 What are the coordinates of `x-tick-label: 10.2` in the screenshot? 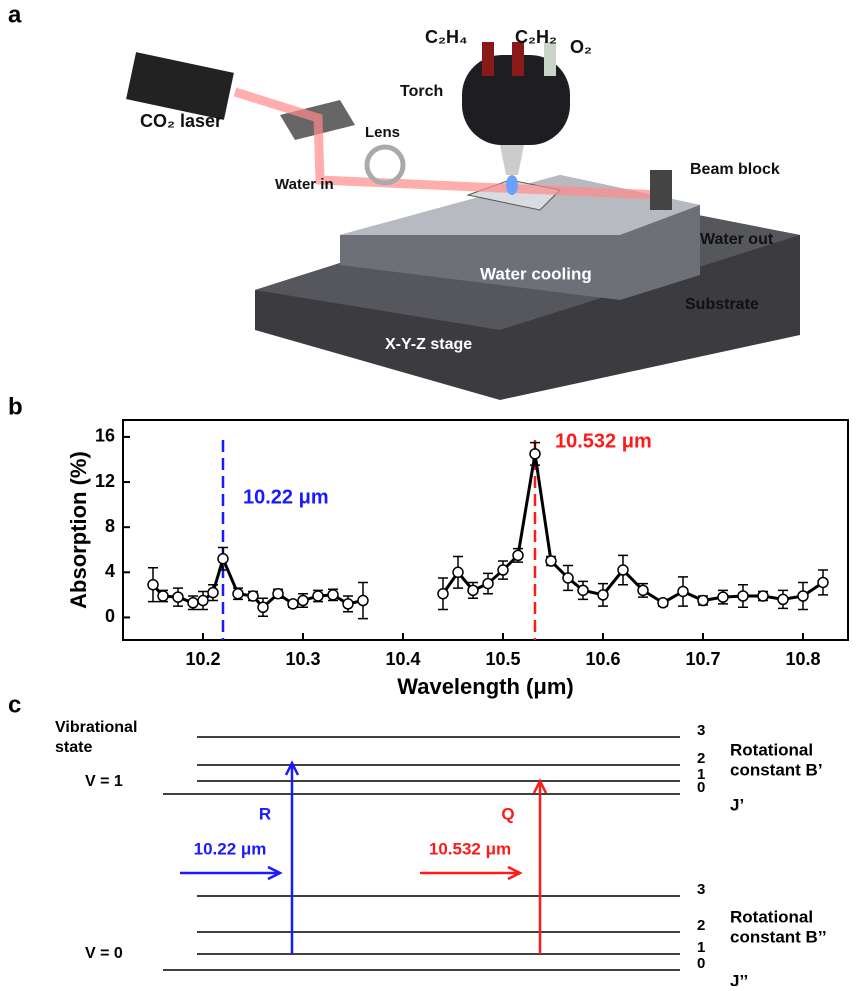 It's located at (202, 659).